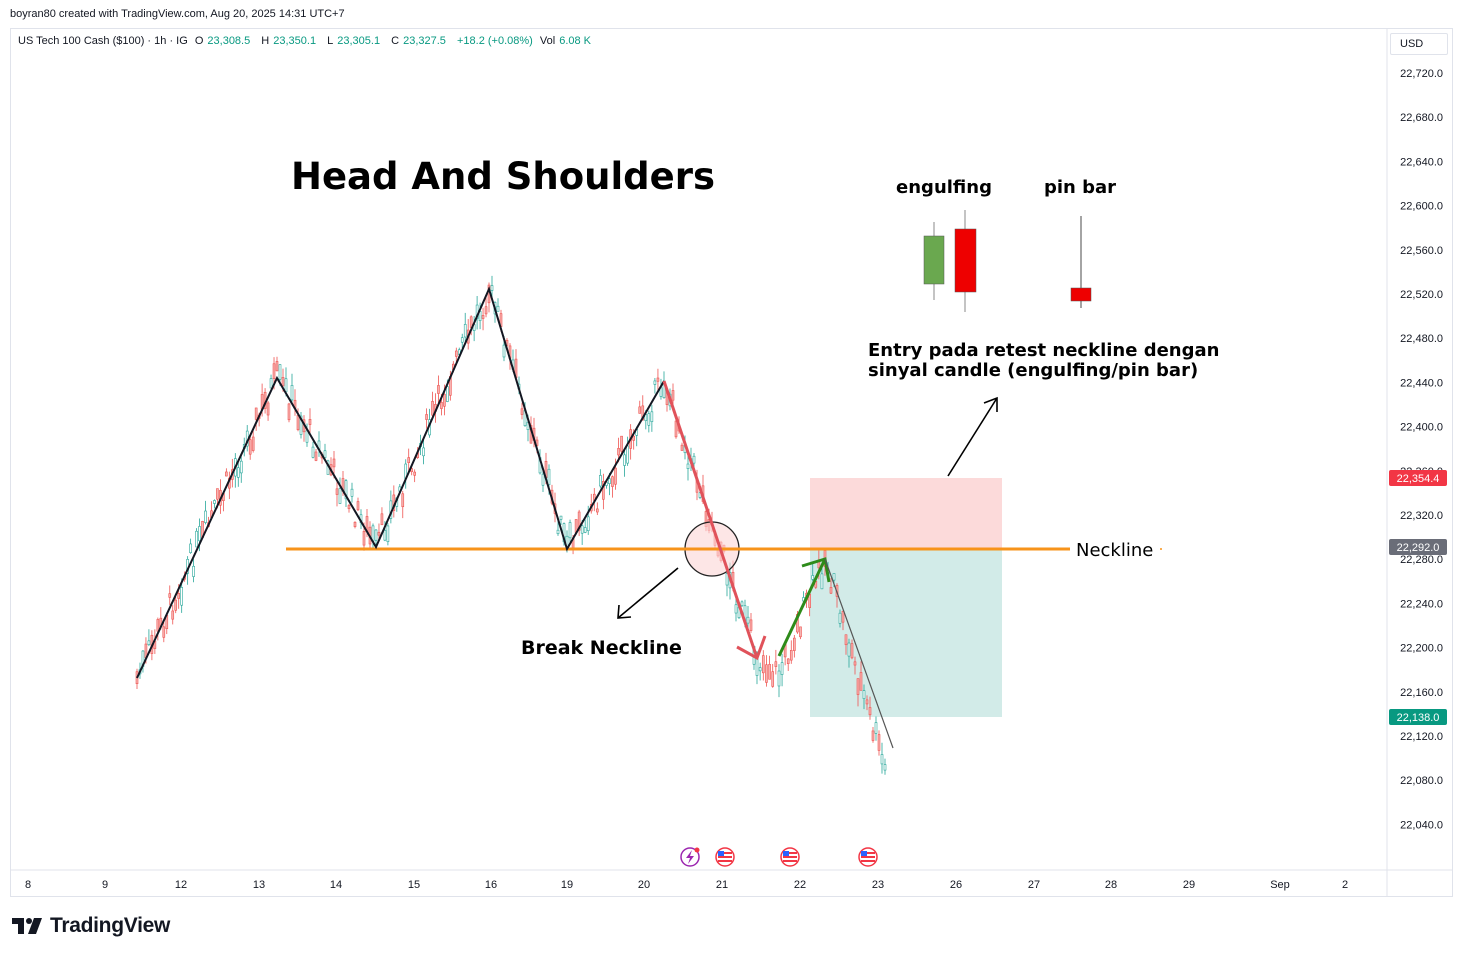  What do you see at coordinates (503, 176) in the screenshot?
I see `pattern-title: Head And Shoulders` at bounding box center [503, 176].